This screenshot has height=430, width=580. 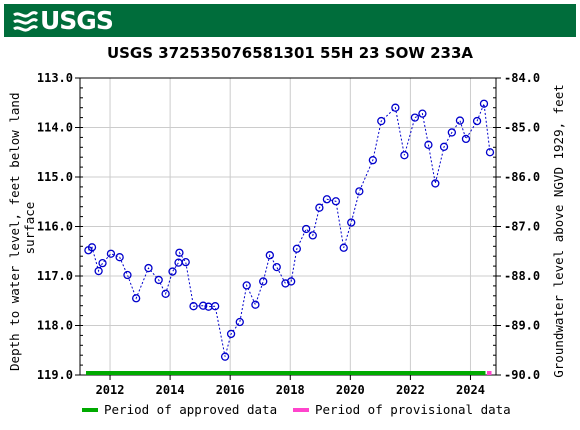 I want to click on x-tick-label: 2014, so click(x=170, y=390).